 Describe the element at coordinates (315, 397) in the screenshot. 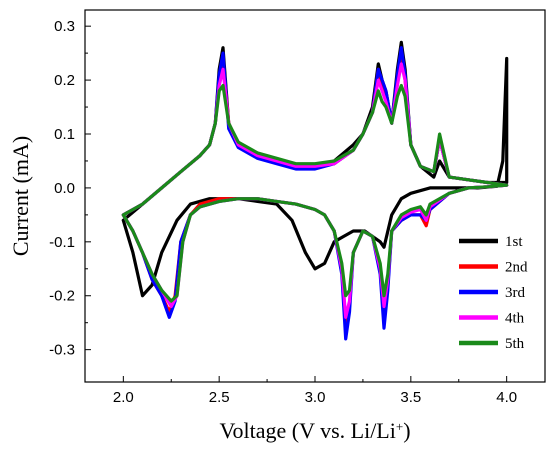

I see `x-tick-label: 3.0` at that location.